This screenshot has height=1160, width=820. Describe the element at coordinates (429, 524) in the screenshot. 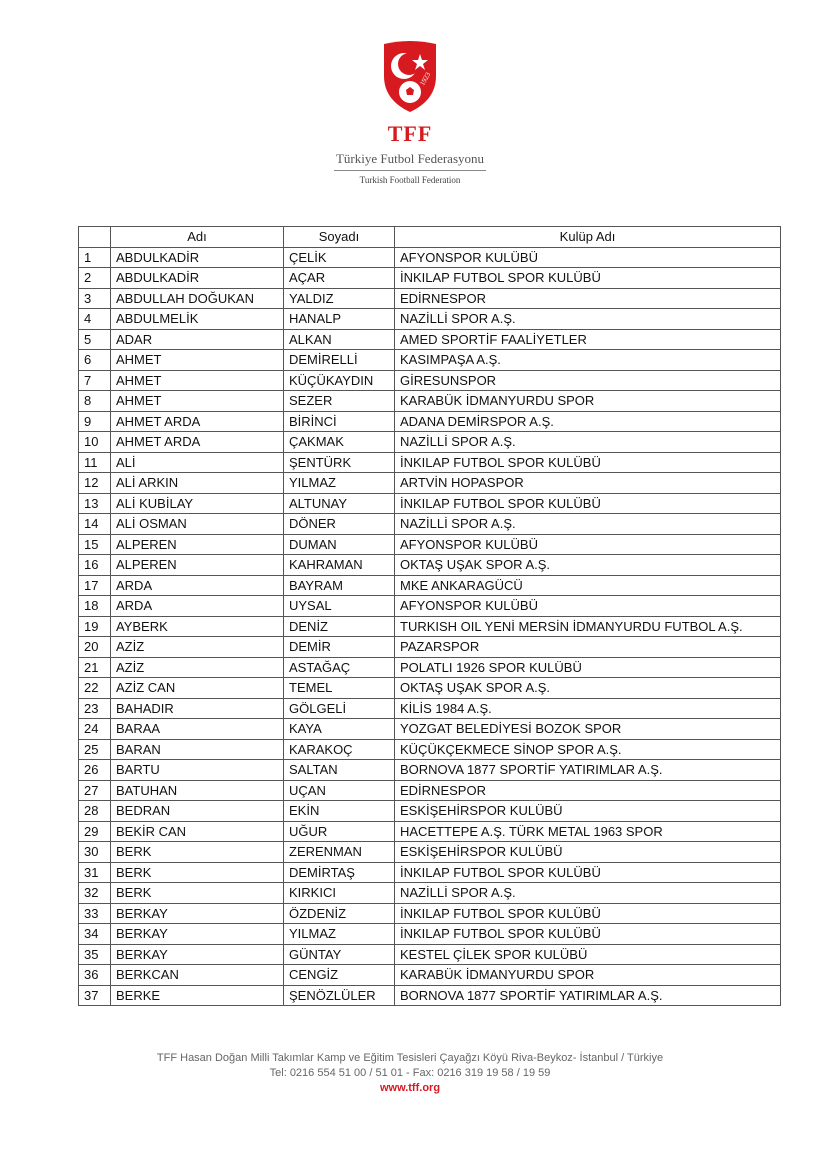

I see `table-row: 14 ALİ OSMAN DÖNER NAZİLLİ SPOR A.Ş.` at that location.